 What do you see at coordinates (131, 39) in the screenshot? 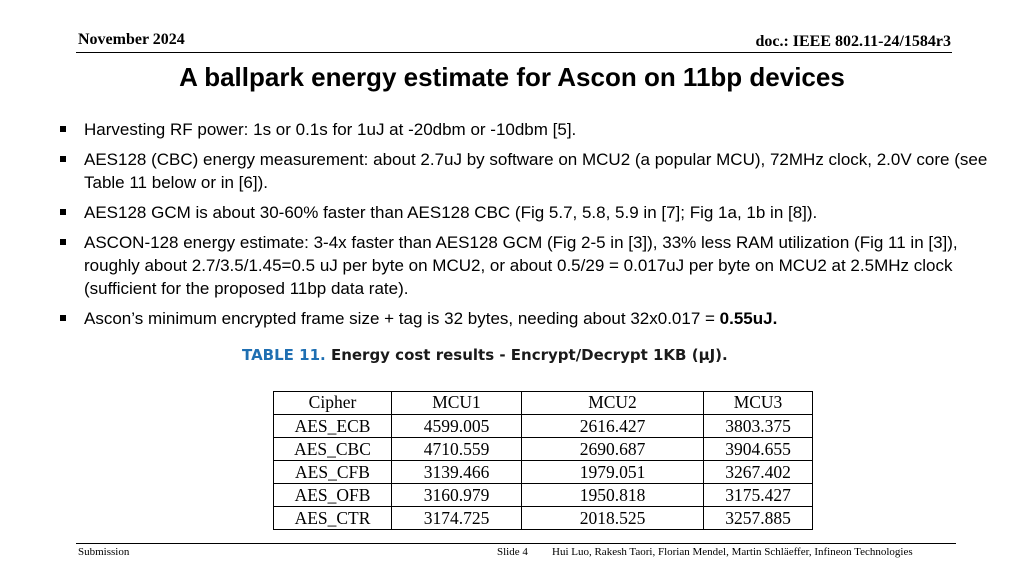
I see `header-date: November 2024` at bounding box center [131, 39].